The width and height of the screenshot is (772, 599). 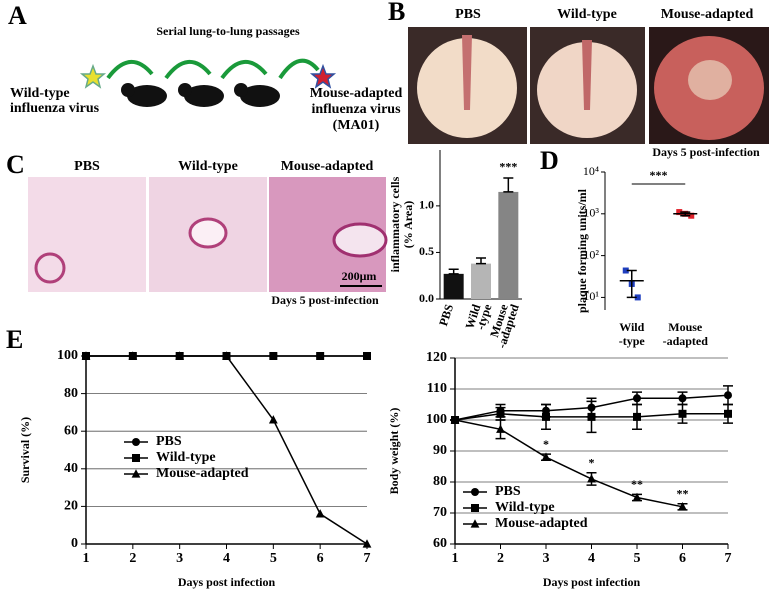 What do you see at coordinates (426, 298) in the screenshot?
I see `y-tick-label: 0.0` at bounding box center [426, 298].